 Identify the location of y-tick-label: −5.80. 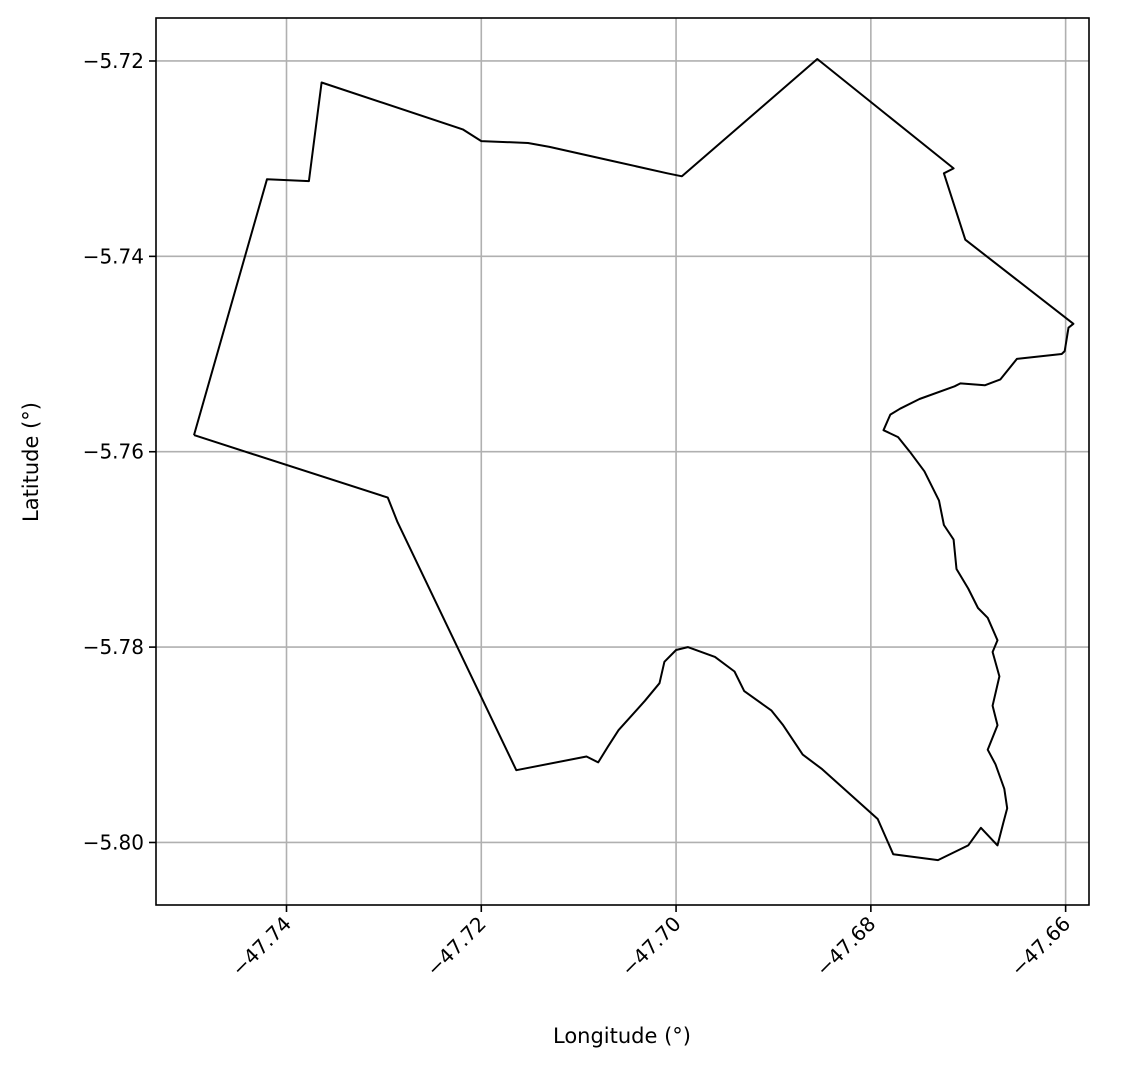
(113, 842).